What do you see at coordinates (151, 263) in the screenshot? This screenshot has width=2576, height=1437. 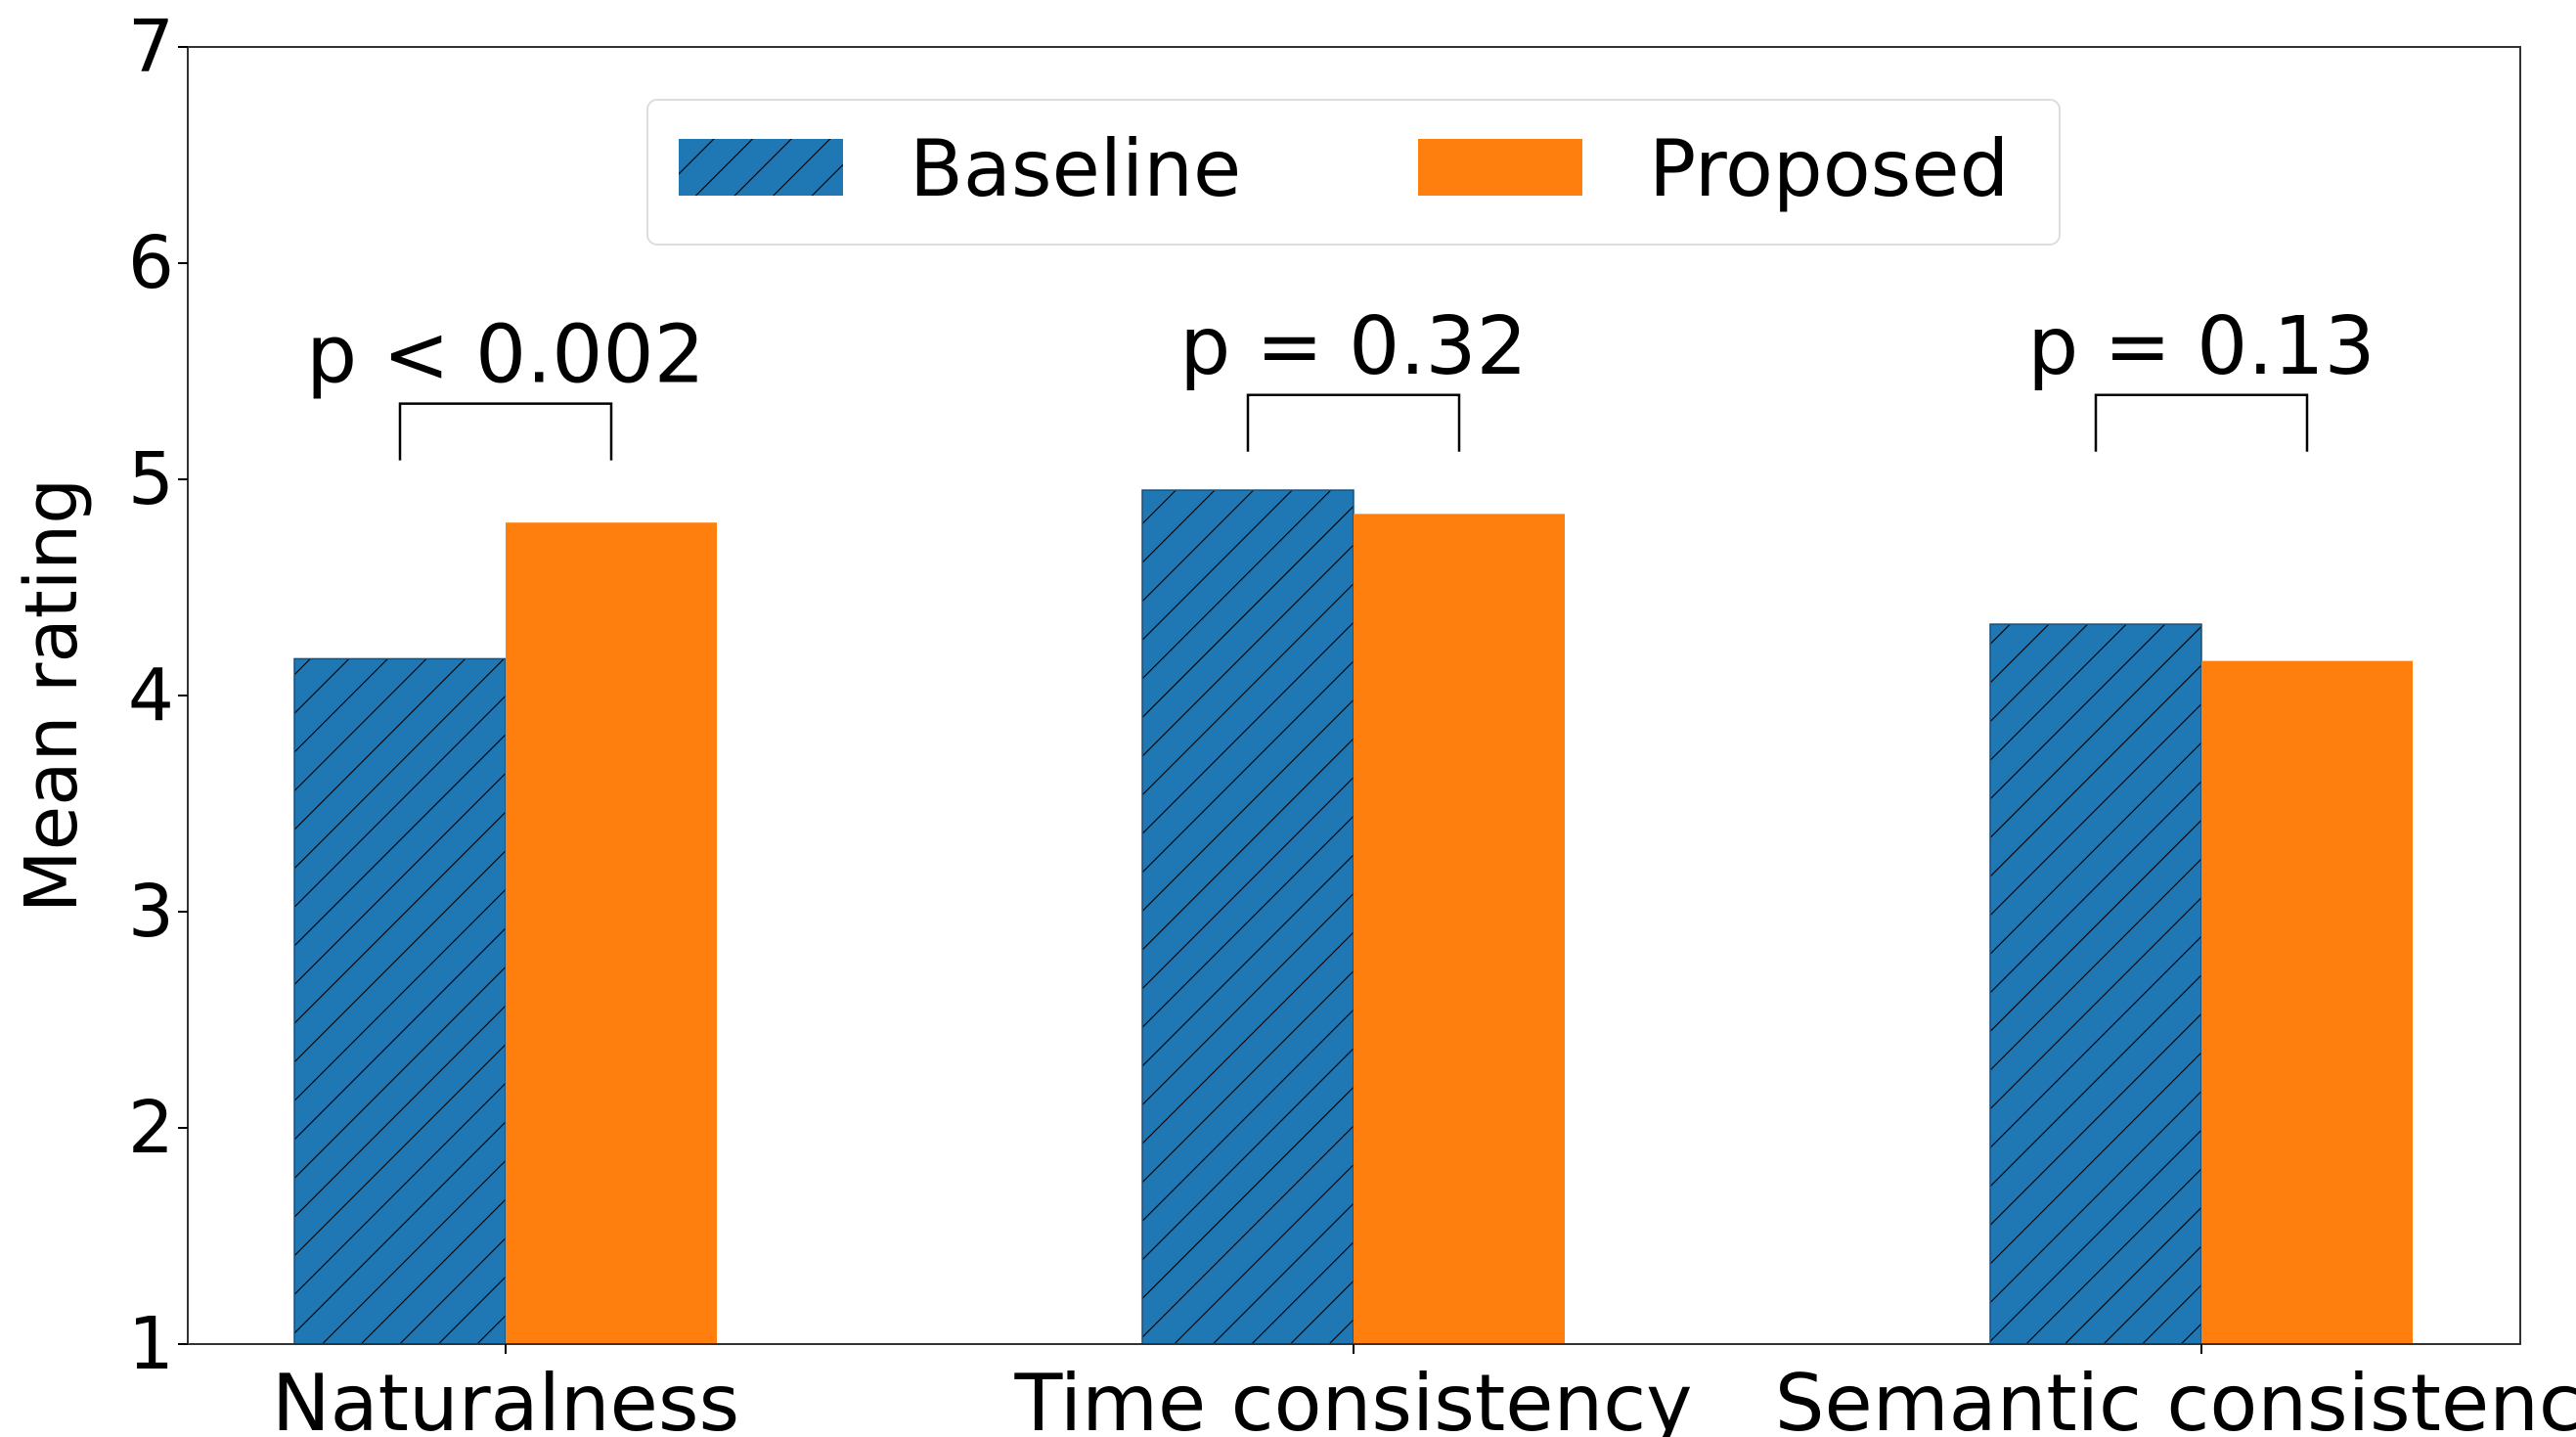 I see `y-tick-label-5: 6` at bounding box center [151, 263].